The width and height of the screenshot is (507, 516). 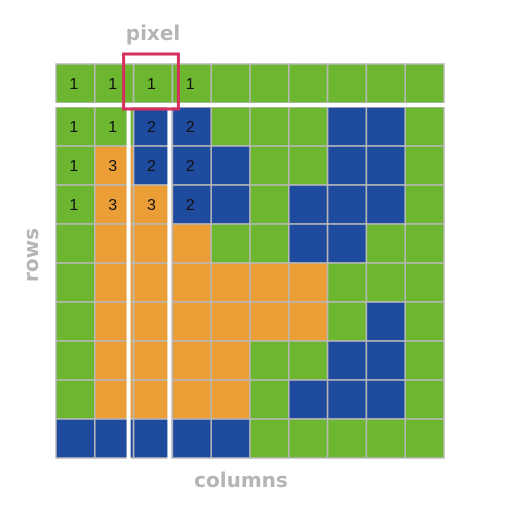 I want to click on cell-values: 1 1 1 1 1 1 2 2 1 3 2 2 1 3 3 2, so click(x=131, y=145).